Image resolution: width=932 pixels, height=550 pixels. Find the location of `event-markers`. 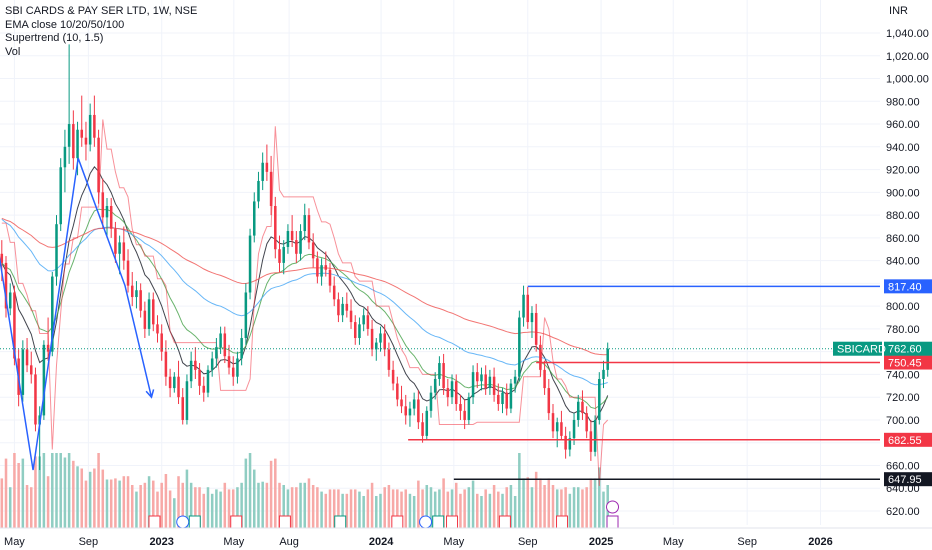

event-markers is located at coordinates (384, 514).